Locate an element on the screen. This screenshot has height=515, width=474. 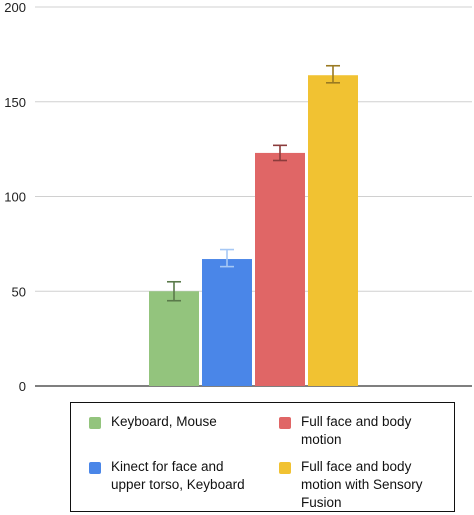
legend-label: Keyboard, Mouse is located at coordinates (164, 421).